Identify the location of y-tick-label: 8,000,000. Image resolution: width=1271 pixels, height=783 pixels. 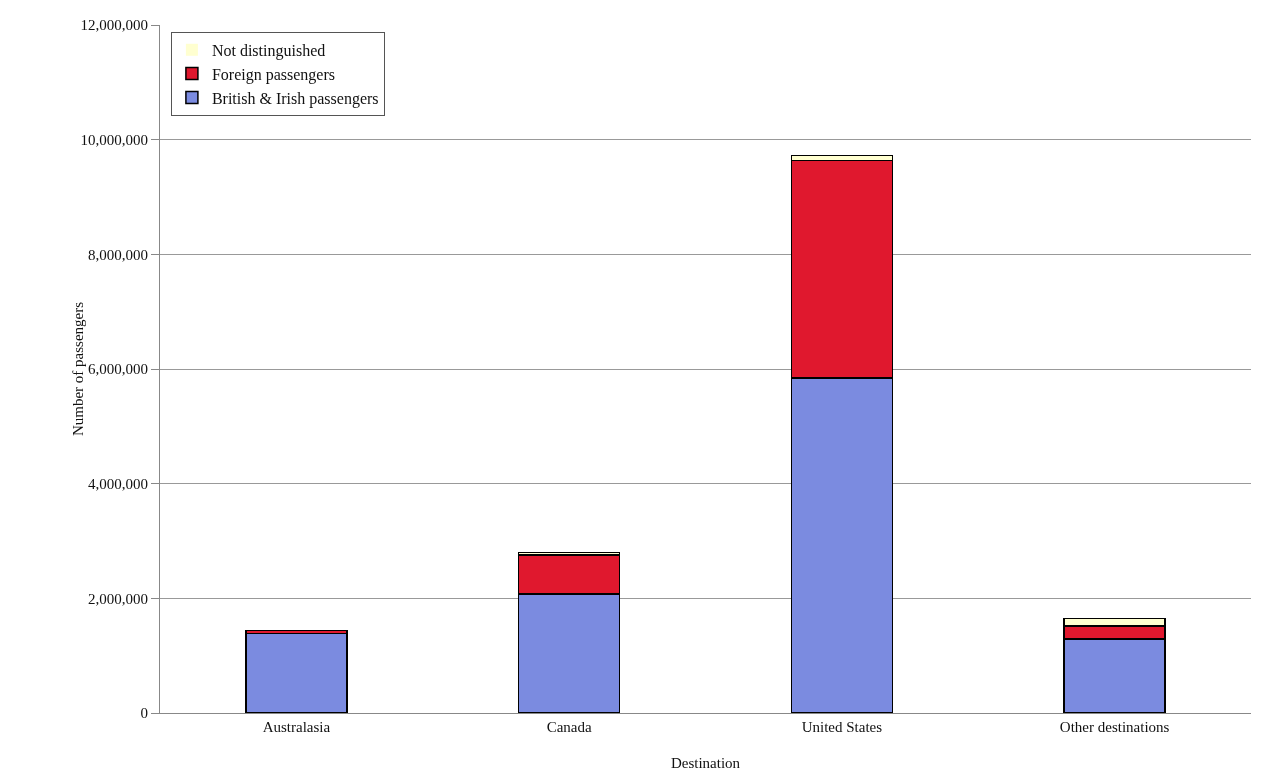
(118, 254).